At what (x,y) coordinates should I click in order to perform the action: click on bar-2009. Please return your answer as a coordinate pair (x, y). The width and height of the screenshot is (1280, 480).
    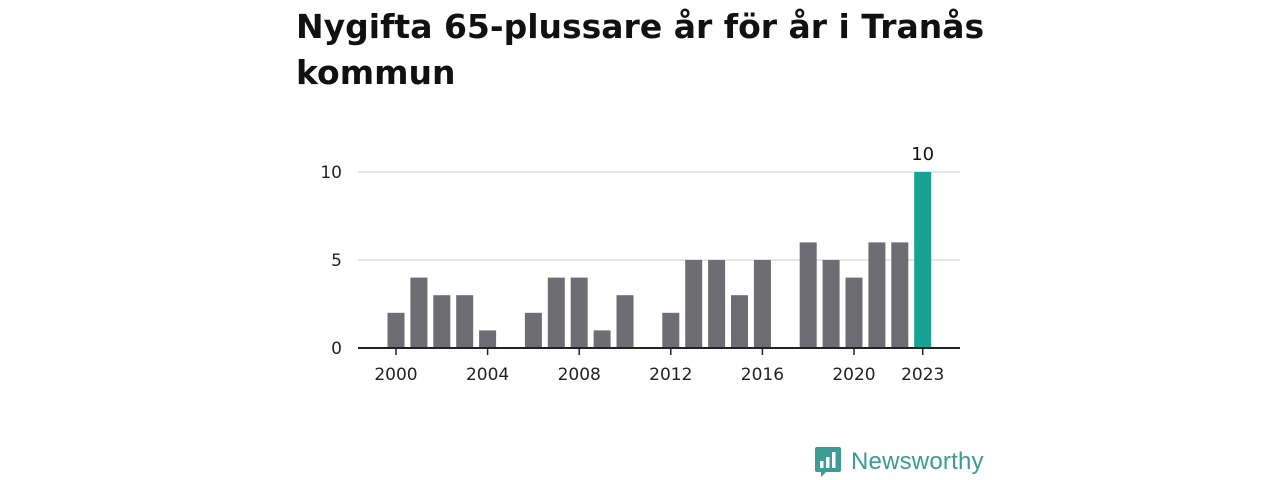
    Looking at the image, I should click on (602, 339).